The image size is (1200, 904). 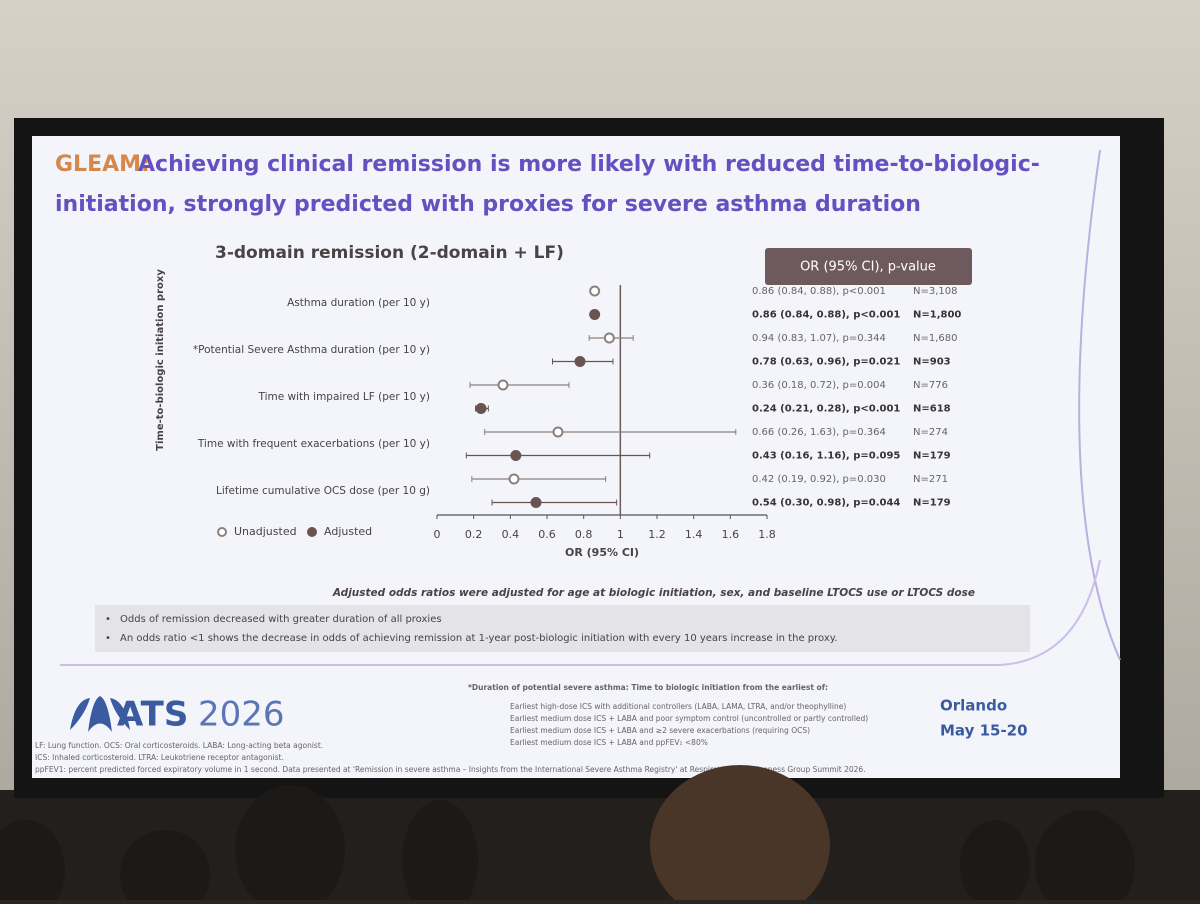 What do you see at coordinates (819, 338) in the screenshot?
I see `table-cell: 0.94 (0.83, 1.07), p=0.344` at bounding box center [819, 338].